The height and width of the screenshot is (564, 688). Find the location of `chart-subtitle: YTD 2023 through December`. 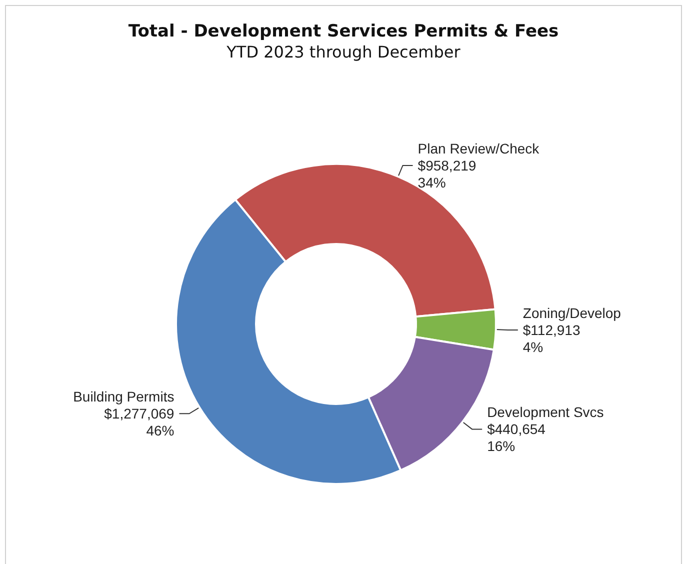

chart-subtitle: YTD 2023 through December is located at coordinates (343, 52).